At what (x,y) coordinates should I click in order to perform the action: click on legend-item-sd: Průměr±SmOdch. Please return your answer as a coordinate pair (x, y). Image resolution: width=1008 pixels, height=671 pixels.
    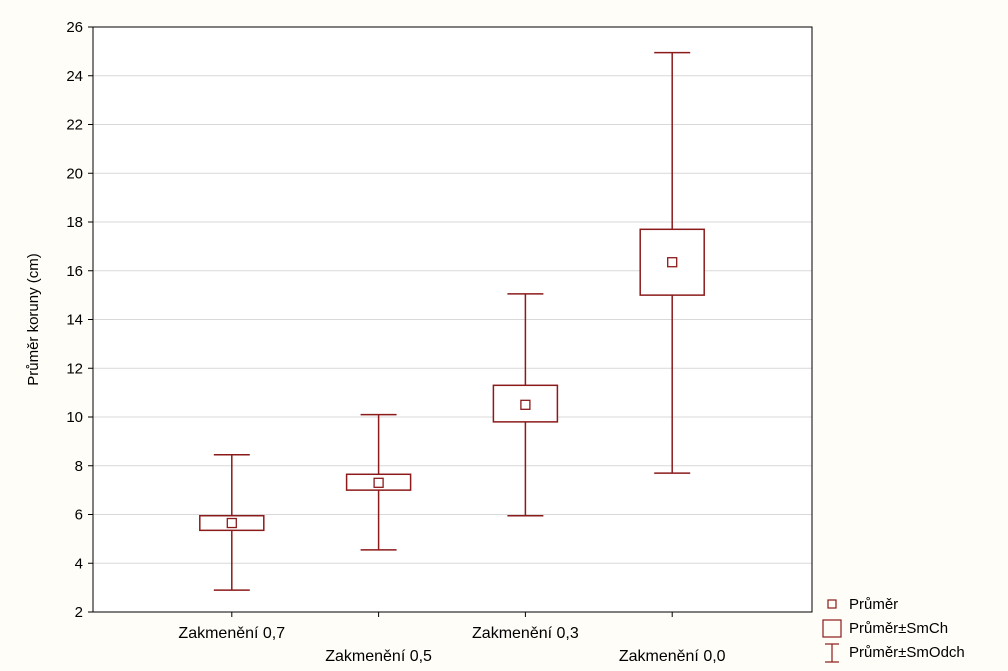
    Looking at the image, I should click on (895, 653).